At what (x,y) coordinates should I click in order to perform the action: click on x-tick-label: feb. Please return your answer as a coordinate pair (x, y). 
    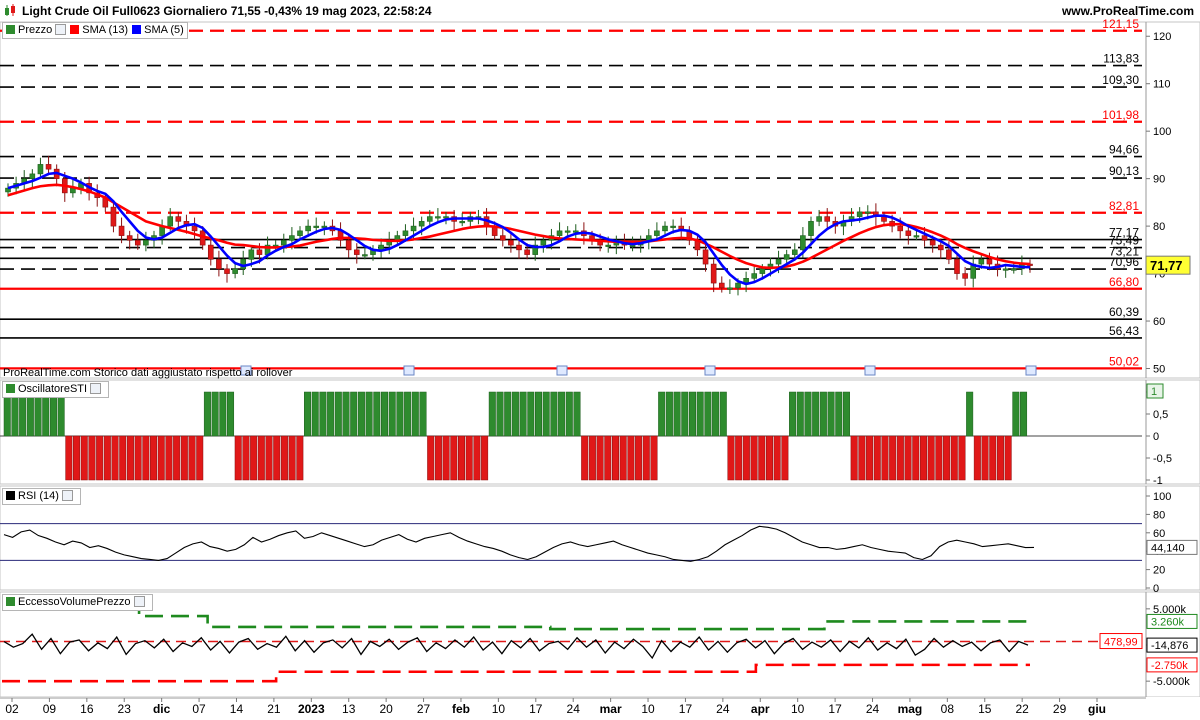
    Looking at the image, I should click on (461, 709).